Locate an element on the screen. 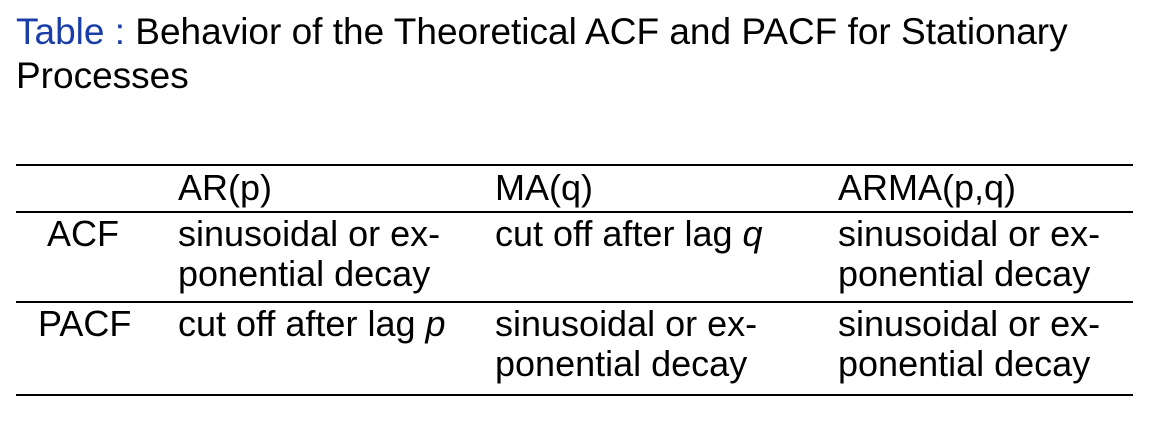 This screenshot has height=422, width=1152. header-ma: MA(q) is located at coordinates (544, 187).